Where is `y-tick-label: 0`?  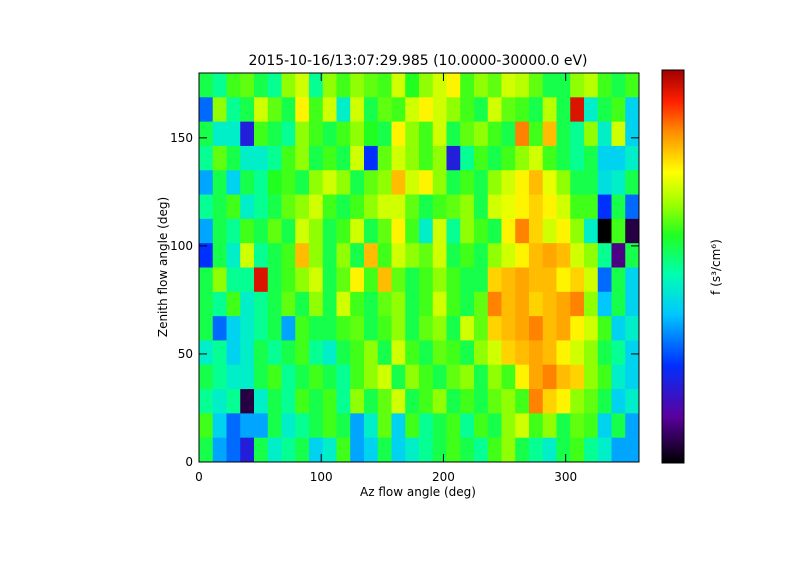 y-tick-label: 0 is located at coordinates (189, 462).